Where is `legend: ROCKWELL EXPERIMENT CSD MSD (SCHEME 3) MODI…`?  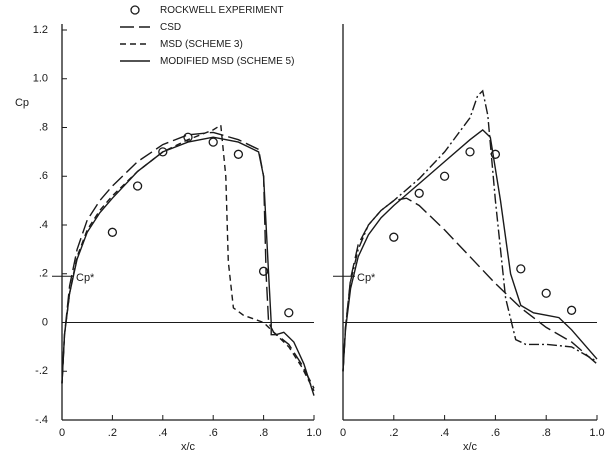
legend: ROCKWELL EXPERIMENT CSD MSD (SCHEME 3) MODI… is located at coordinates (209, 38).